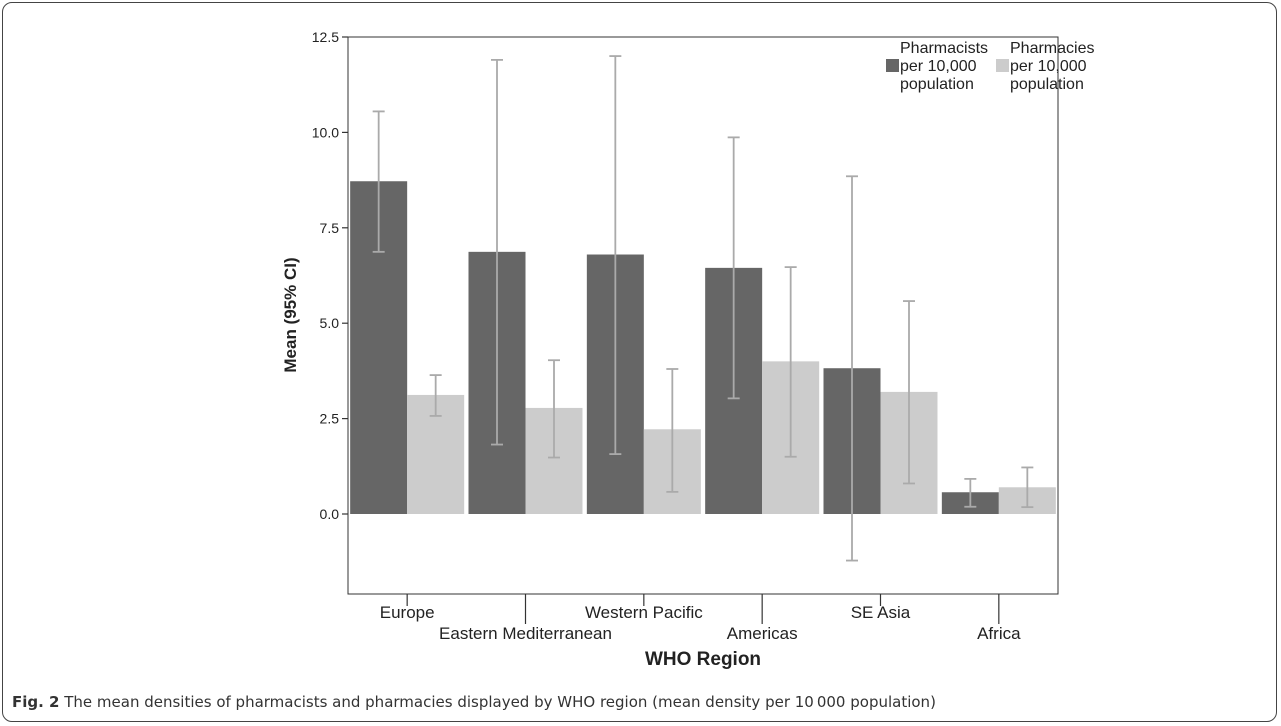  I want to click on legend-label: Pharmacists, so click(944, 48).